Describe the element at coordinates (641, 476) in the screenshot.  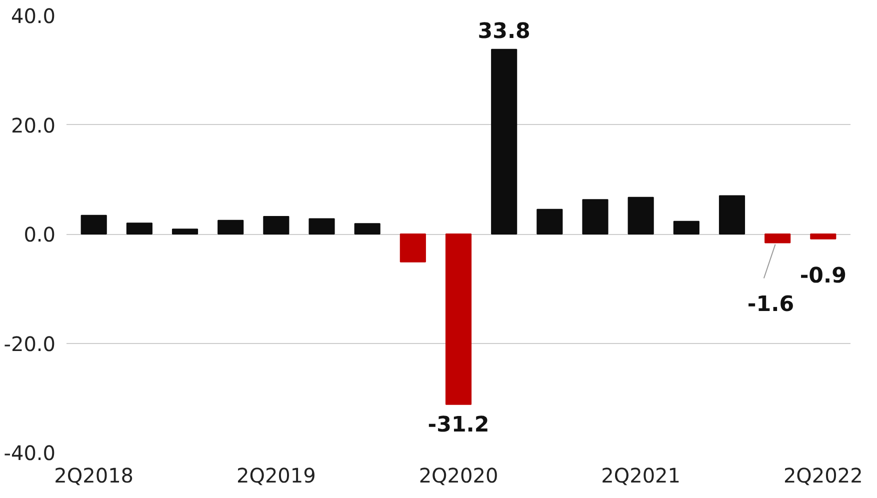
I see `x-tick-label: 2Q2021` at that location.